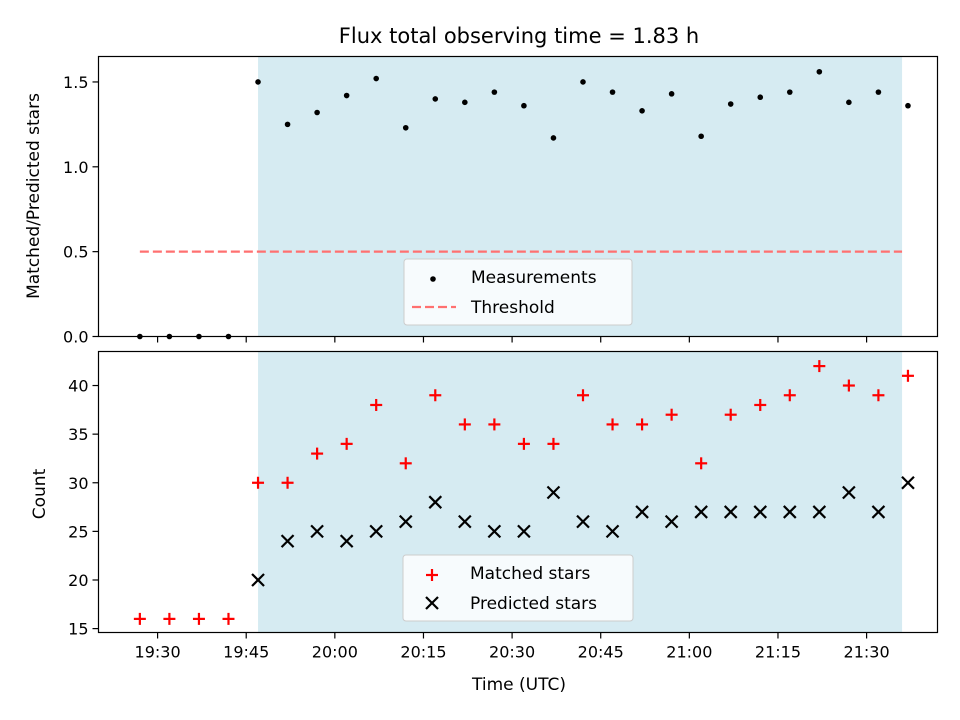 The height and width of the screenshot is (720, 960). Describe the element at coordinates (433, 279) in the screenshot. I see `legend-marker-measurements` at that location.